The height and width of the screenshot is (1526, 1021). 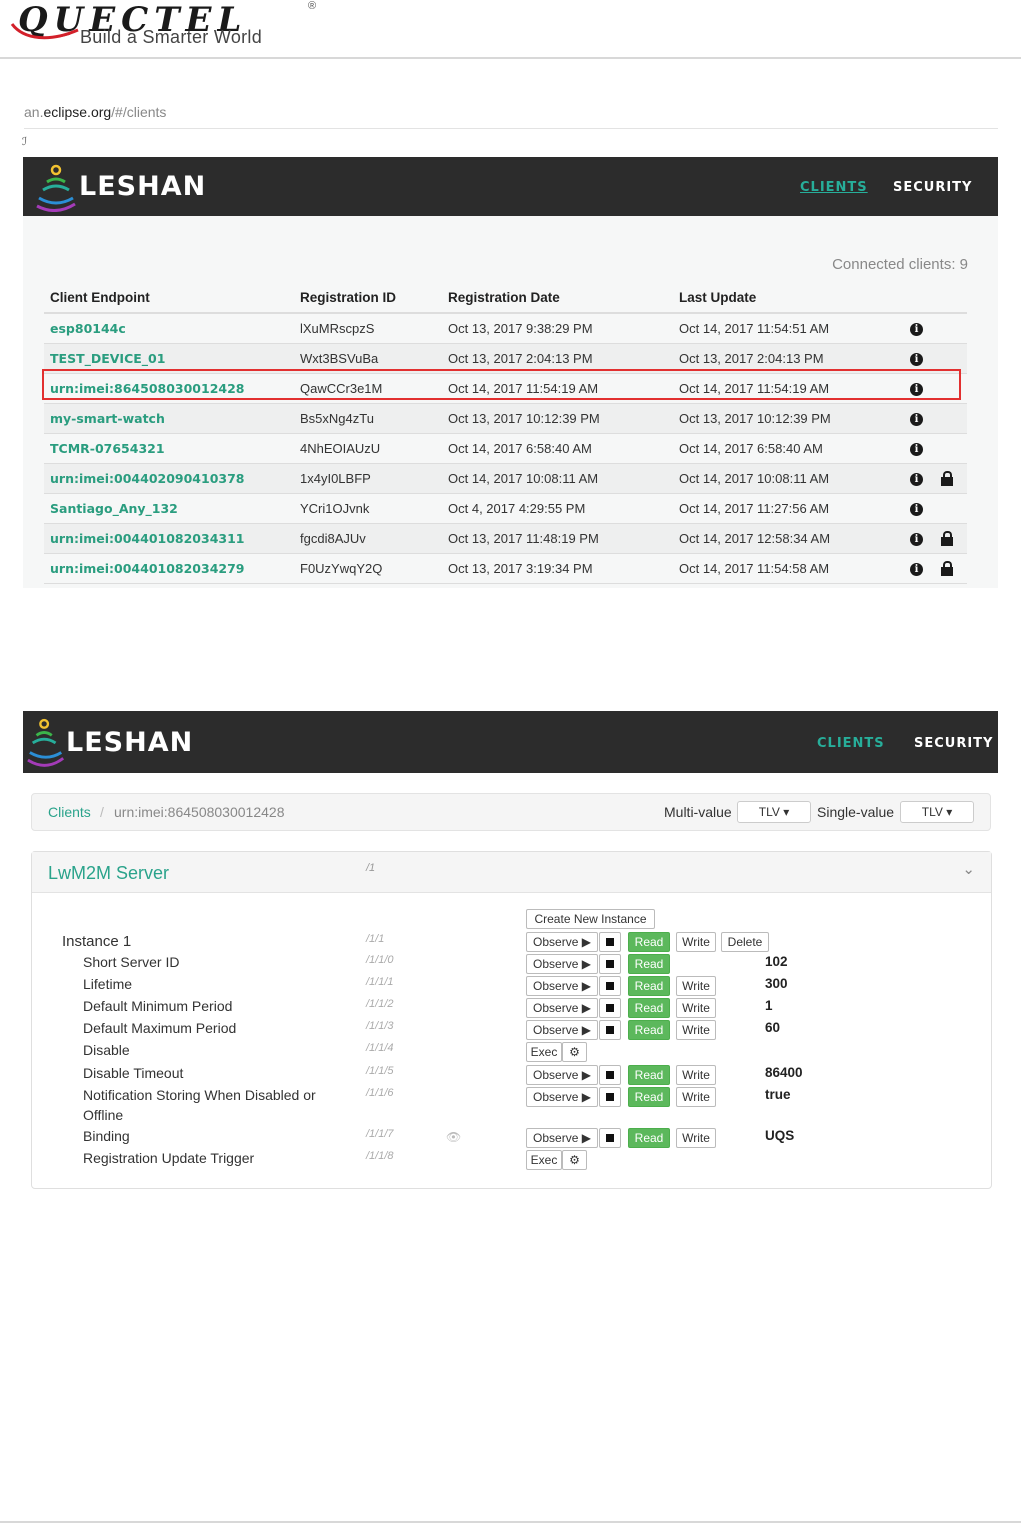 What do you see at coordinates (368, 508) in the screenshot?
I see `cell-registration-id: YCri1OJvnk` at bounding box center [368, 508].